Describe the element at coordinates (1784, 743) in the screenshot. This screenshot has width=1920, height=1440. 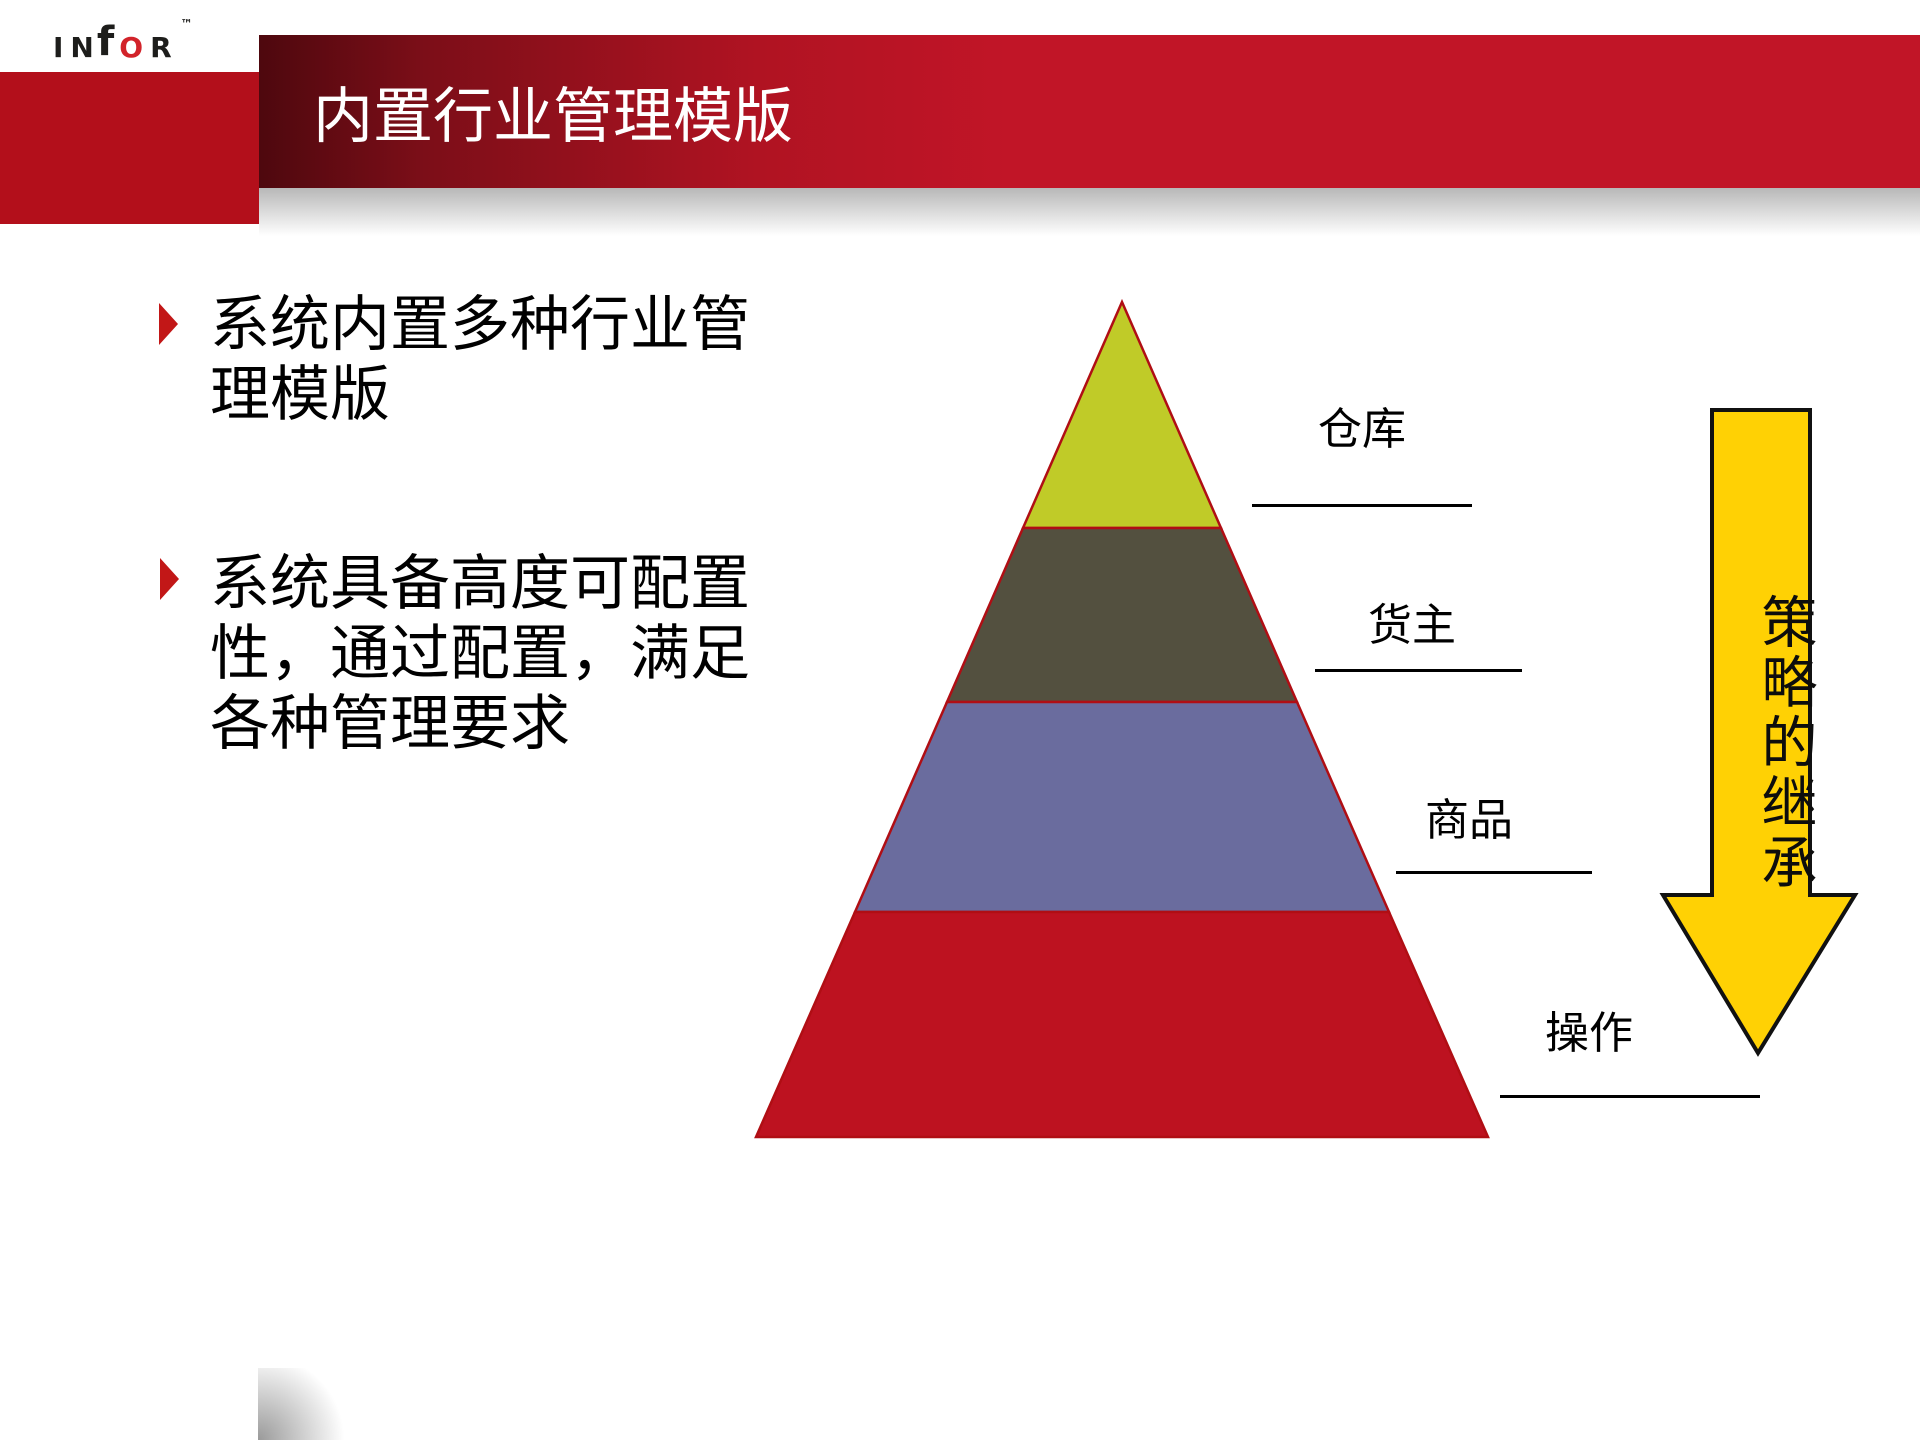
I see `arrow-caption: 策略的继承` at that location.